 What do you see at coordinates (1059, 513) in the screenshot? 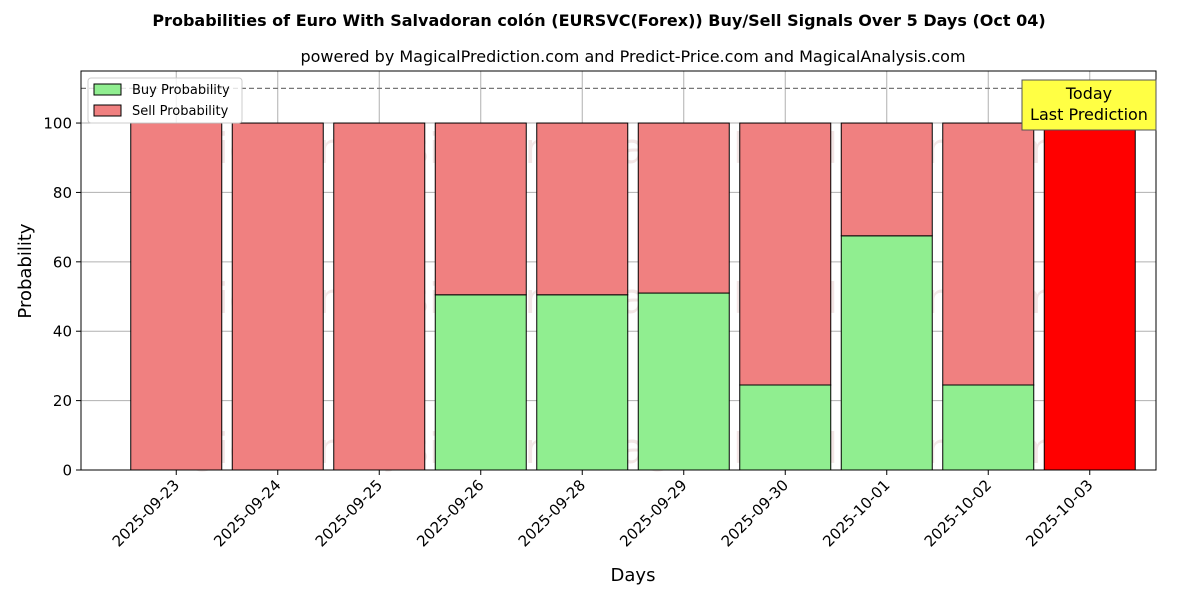
I see `x-tick-label: 2025-10-03` at bounding box center [1059, 513].